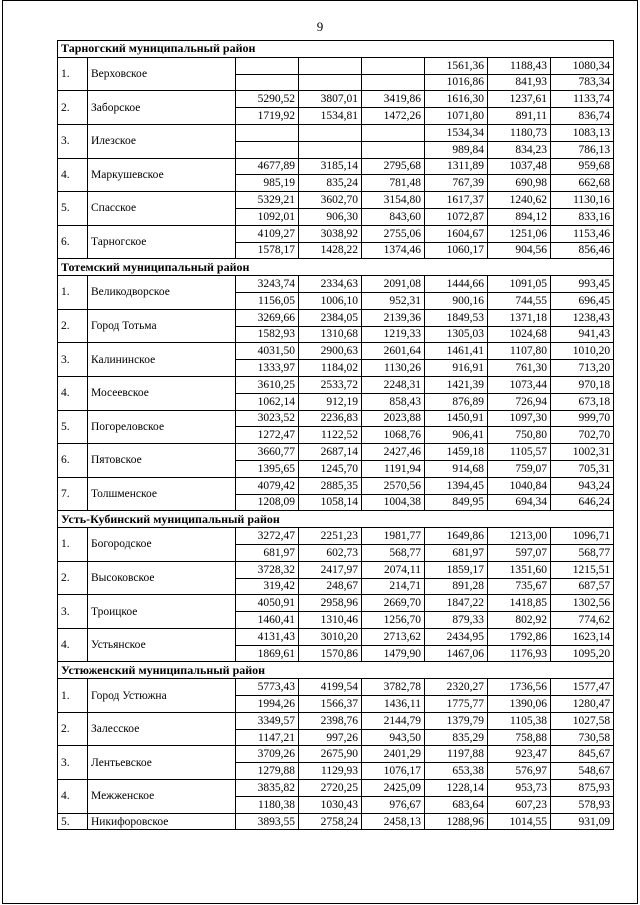 This screenshot has height=905, width=640. I want to click on value-cell: 1578,17, so click(267, 250).